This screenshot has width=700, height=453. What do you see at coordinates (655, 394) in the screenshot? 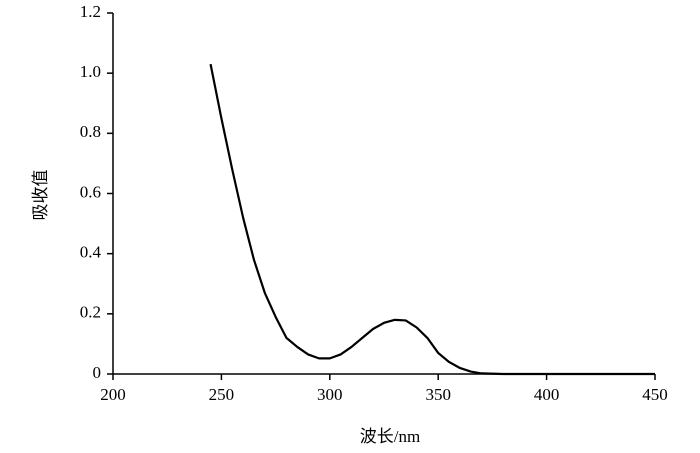
I see `x-tick-label: 450` at bounding box center [655, 394].